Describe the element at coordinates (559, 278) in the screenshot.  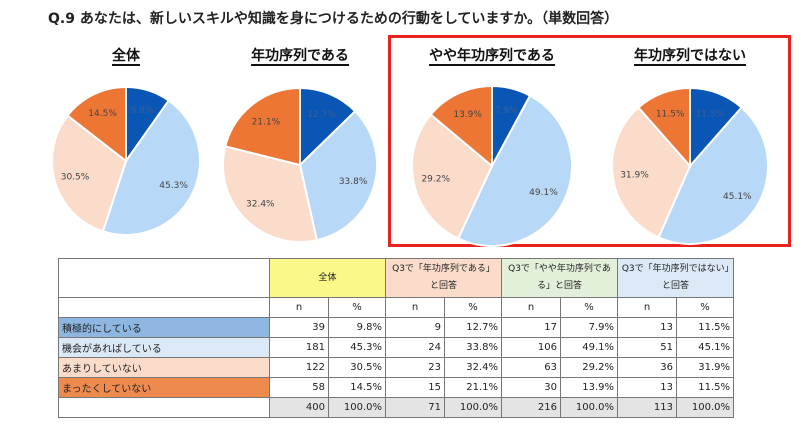
I see `group-header: Q3で「やや年功序列である」と回答` at that location.